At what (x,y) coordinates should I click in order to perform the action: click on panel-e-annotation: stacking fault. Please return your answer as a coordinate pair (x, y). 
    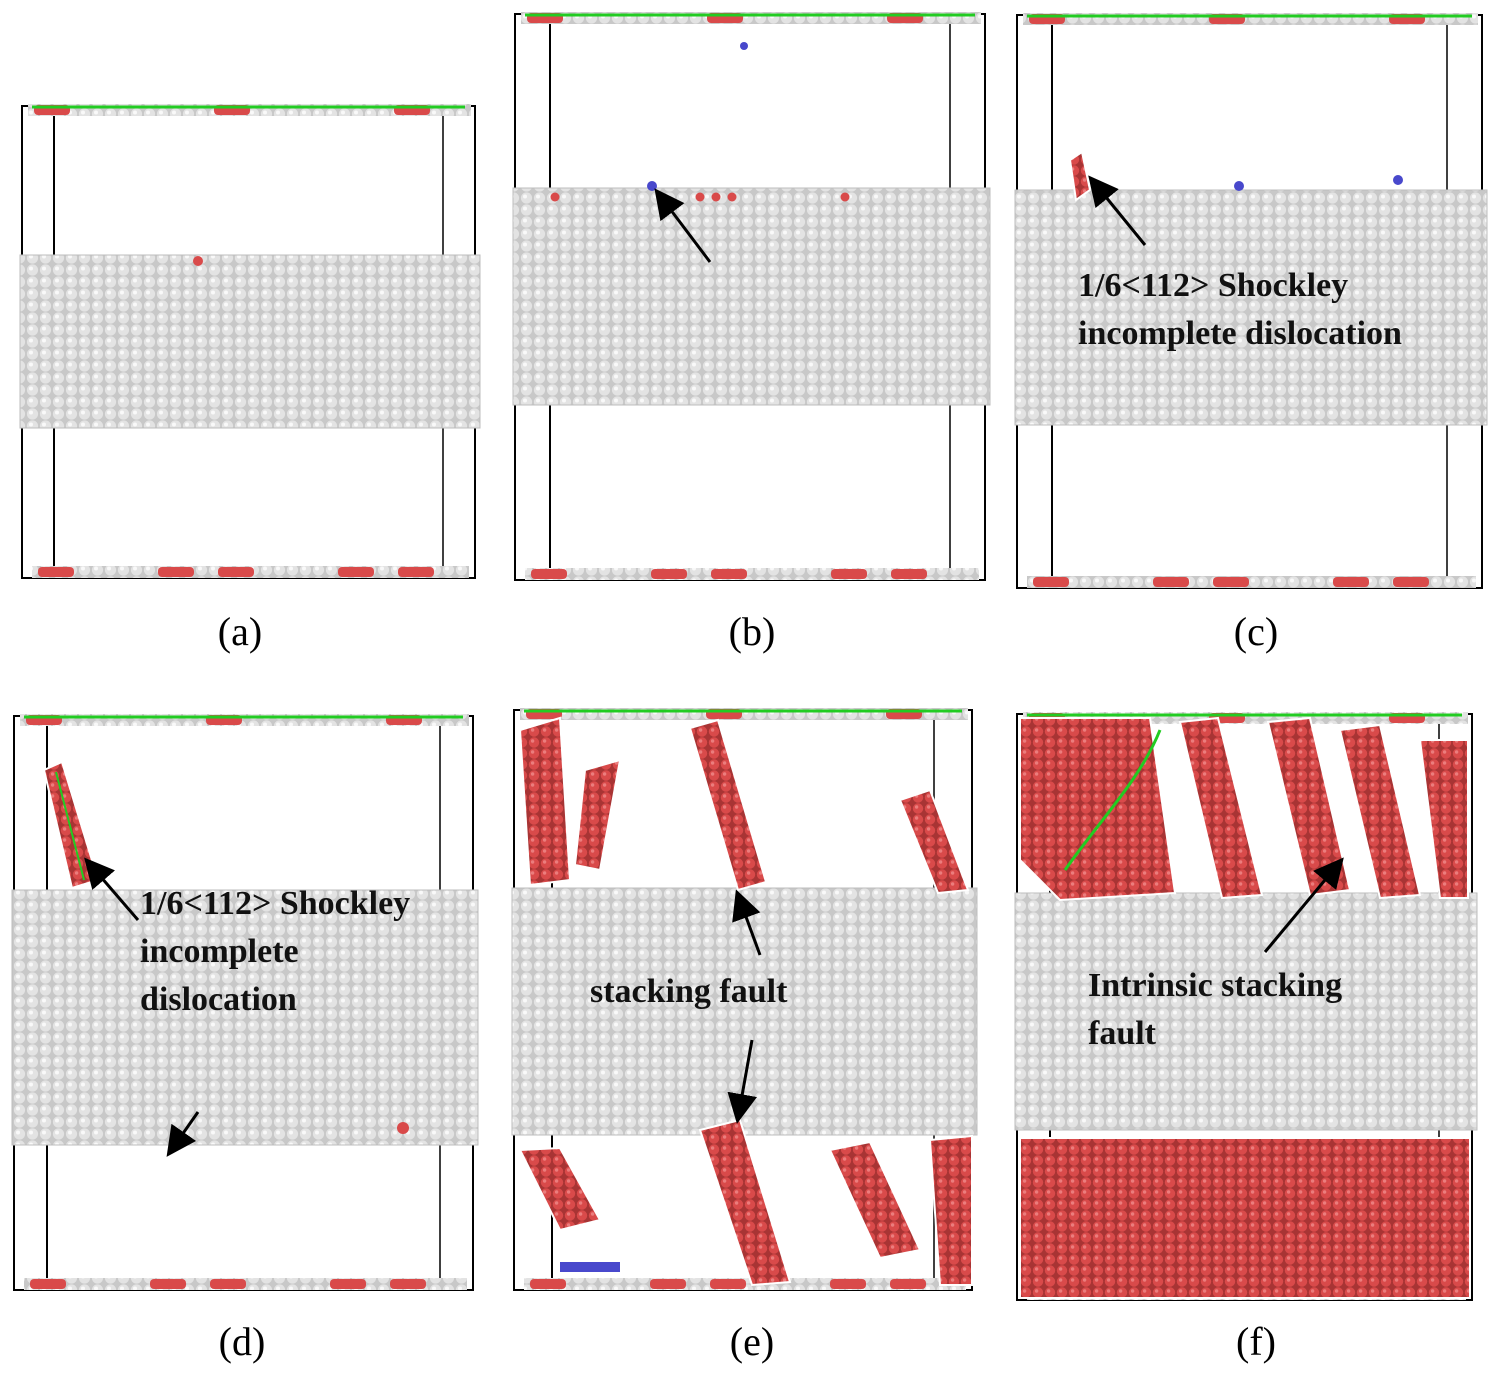
    Looking at the image, I should click on (689, 991).